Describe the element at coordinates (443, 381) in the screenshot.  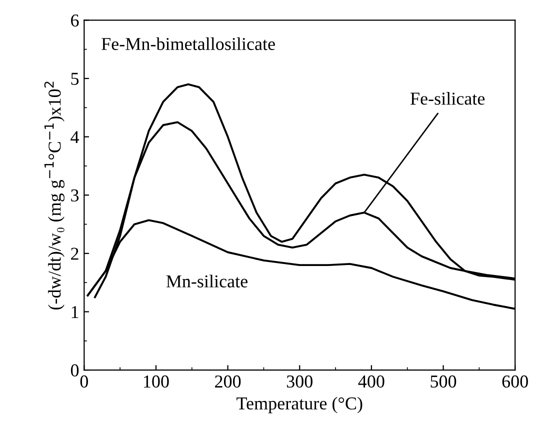
I see `x-tick-label: 500` at that location.